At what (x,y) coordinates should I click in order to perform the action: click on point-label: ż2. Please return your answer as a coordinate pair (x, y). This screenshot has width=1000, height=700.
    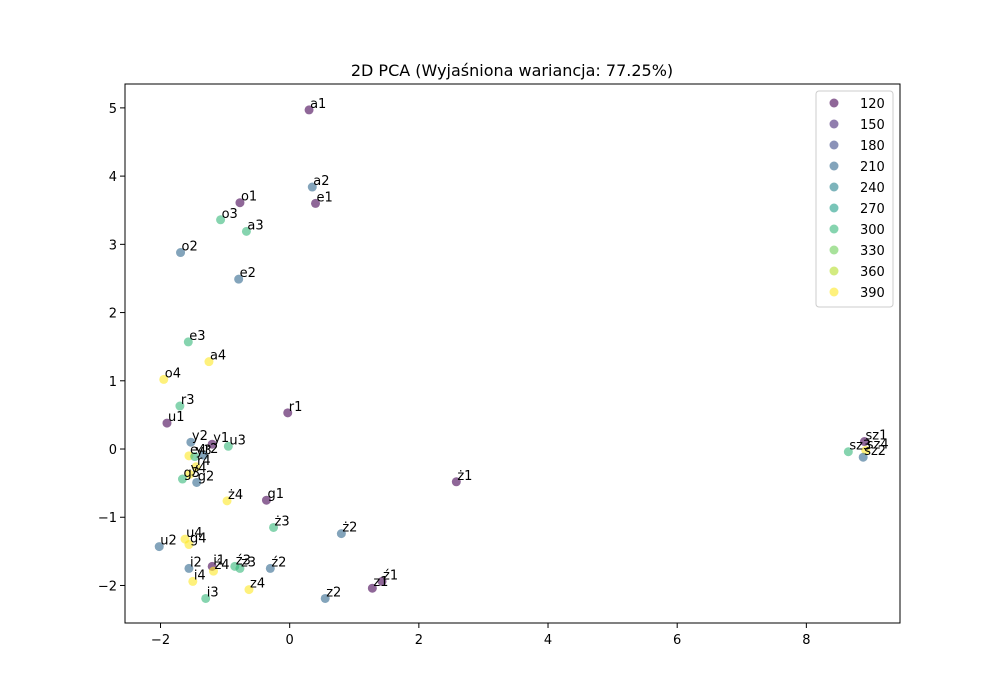
    Looking at the image, I should click on (349, 528).